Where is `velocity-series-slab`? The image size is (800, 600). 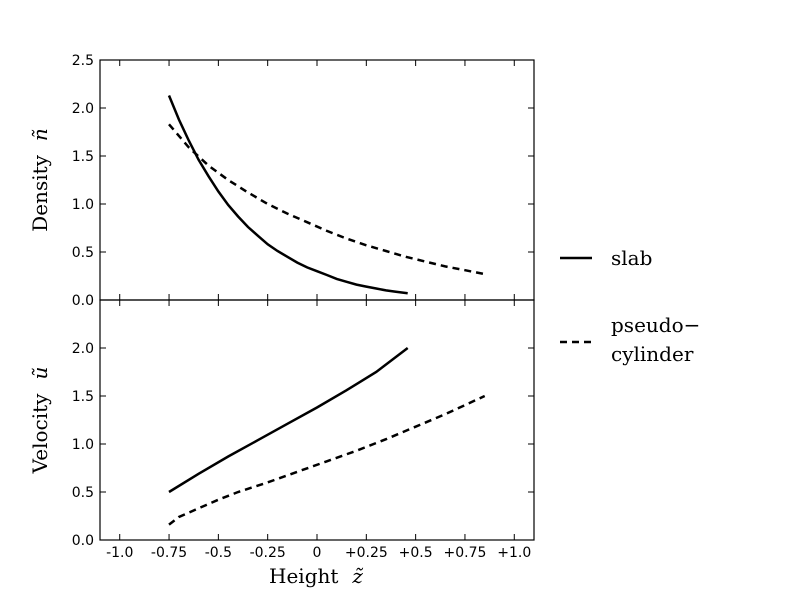
velocity-series-slab is located at coordinates (288, 420).